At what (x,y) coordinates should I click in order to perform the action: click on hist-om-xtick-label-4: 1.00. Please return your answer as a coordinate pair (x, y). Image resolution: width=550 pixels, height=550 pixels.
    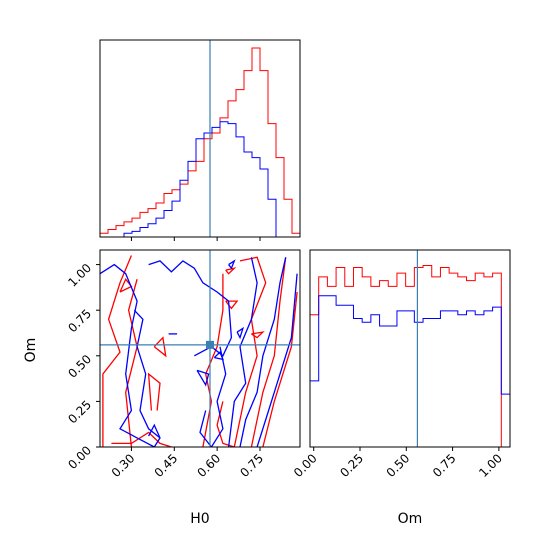
    Looking at the image, I should click on (490, 465).